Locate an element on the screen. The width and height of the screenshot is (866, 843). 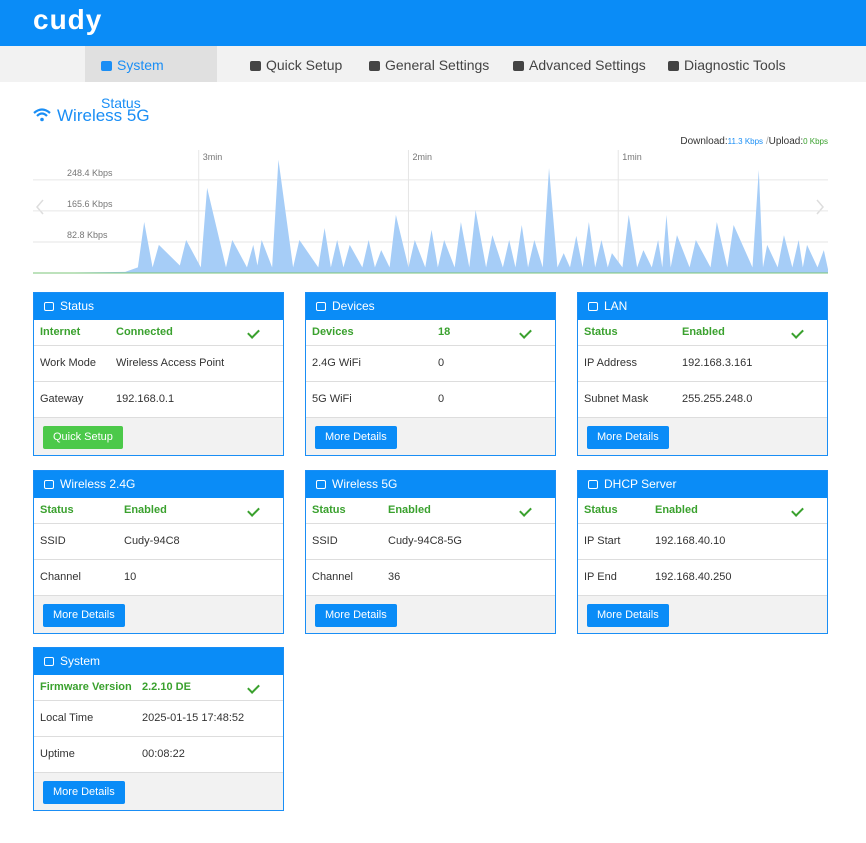
traffic-summary: Download:11.3 Kbps /Upload:0 Kbps is located at coordinates (754, 141).